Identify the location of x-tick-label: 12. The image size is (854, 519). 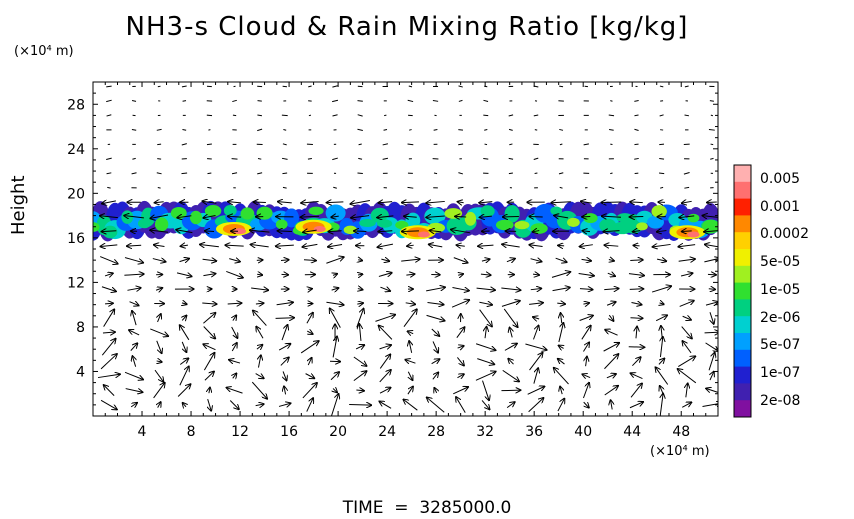
(240, 432).